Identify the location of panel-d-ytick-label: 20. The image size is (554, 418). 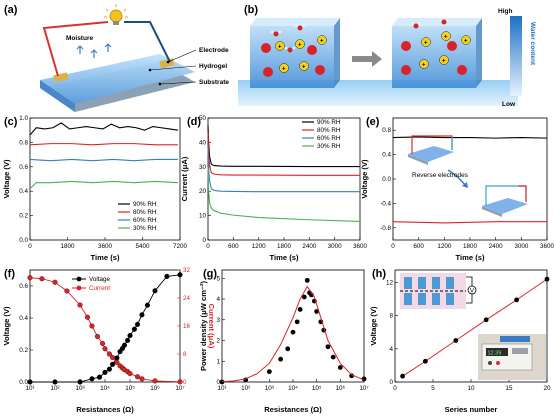
(203, 191).